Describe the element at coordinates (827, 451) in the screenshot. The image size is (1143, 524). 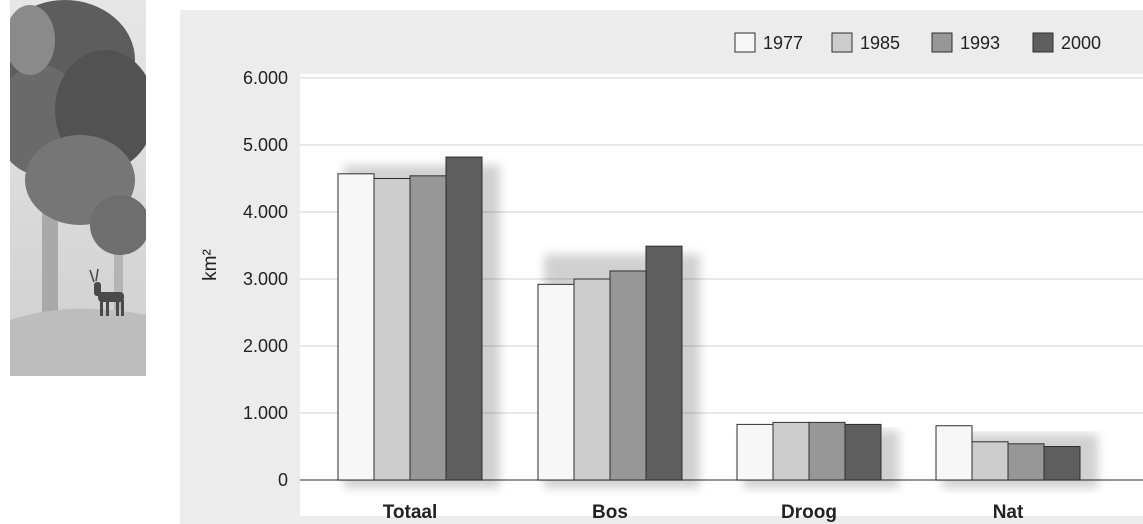
I see `bar-droog-1993` at that location.